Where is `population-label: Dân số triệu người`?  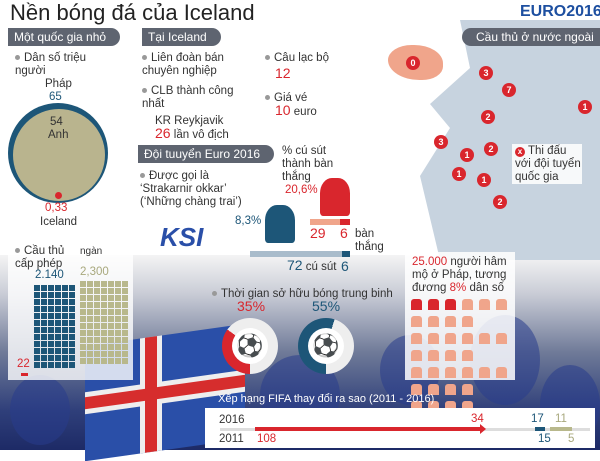 population-label: Dân số triệu người is located at coordinates (51, 64).